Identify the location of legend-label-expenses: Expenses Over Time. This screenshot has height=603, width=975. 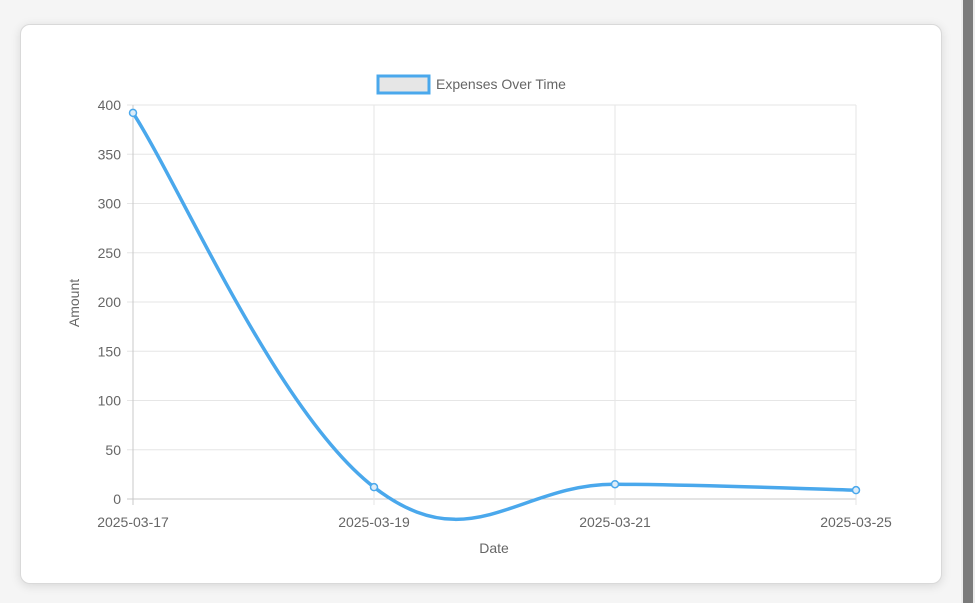
(501, 84).